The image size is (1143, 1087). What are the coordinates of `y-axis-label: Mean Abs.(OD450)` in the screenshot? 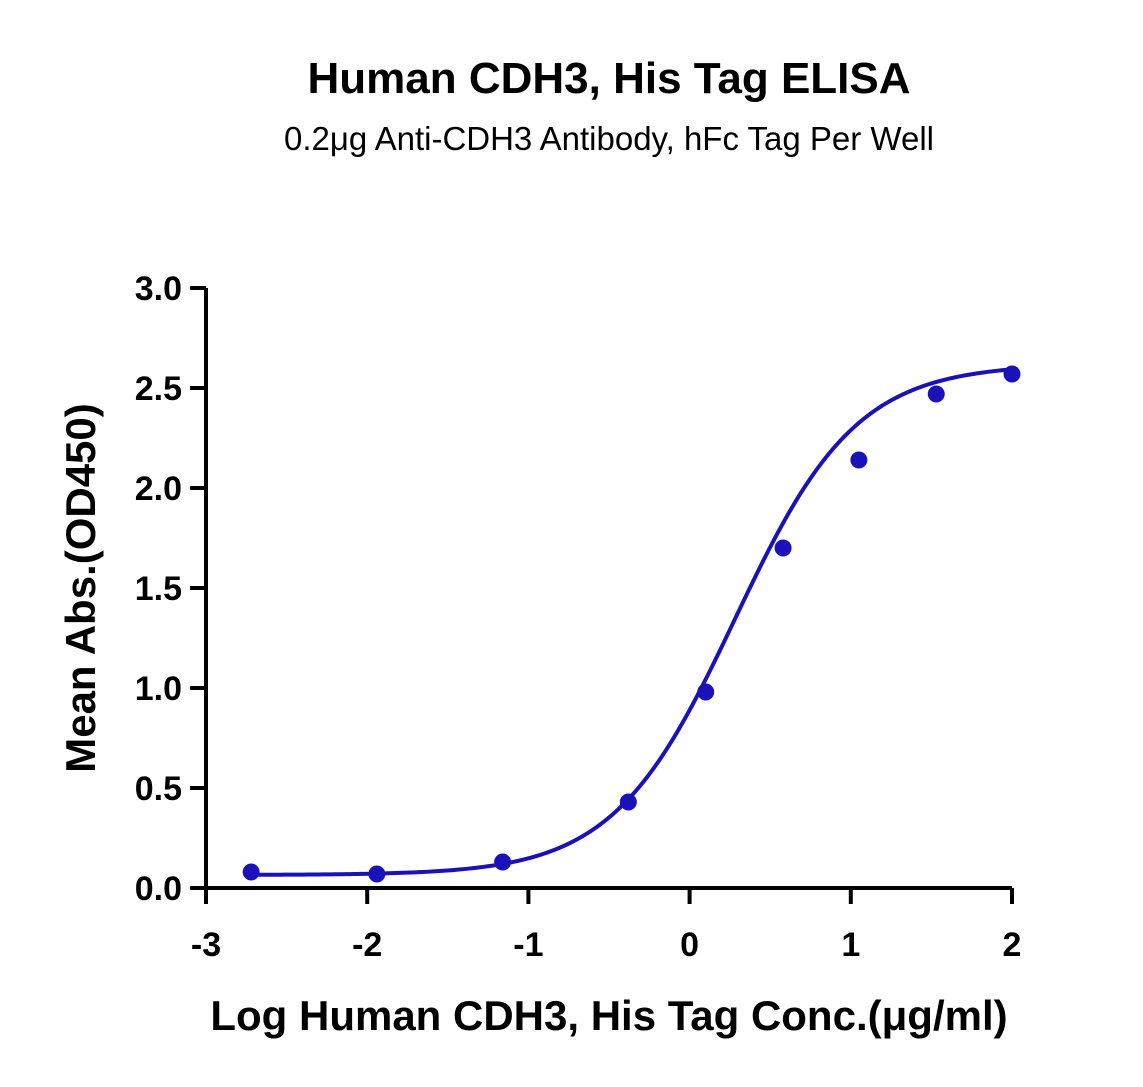 It's located at (80, 588).